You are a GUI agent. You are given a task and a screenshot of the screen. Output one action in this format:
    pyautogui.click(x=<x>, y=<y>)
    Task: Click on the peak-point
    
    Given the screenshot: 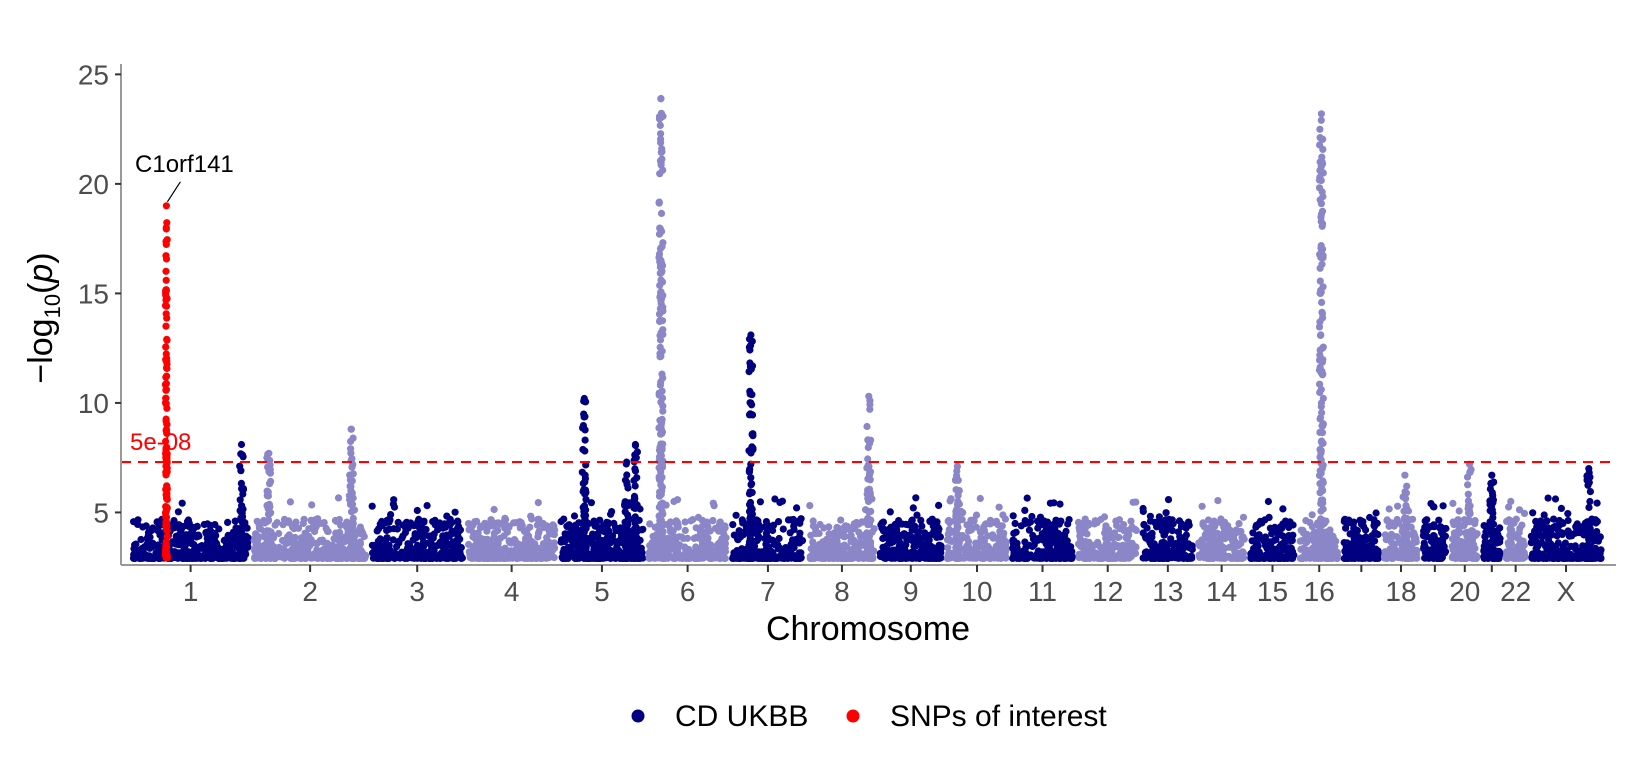 What is the action you would take?
    pyautogui.click(x=269, y=453)
    